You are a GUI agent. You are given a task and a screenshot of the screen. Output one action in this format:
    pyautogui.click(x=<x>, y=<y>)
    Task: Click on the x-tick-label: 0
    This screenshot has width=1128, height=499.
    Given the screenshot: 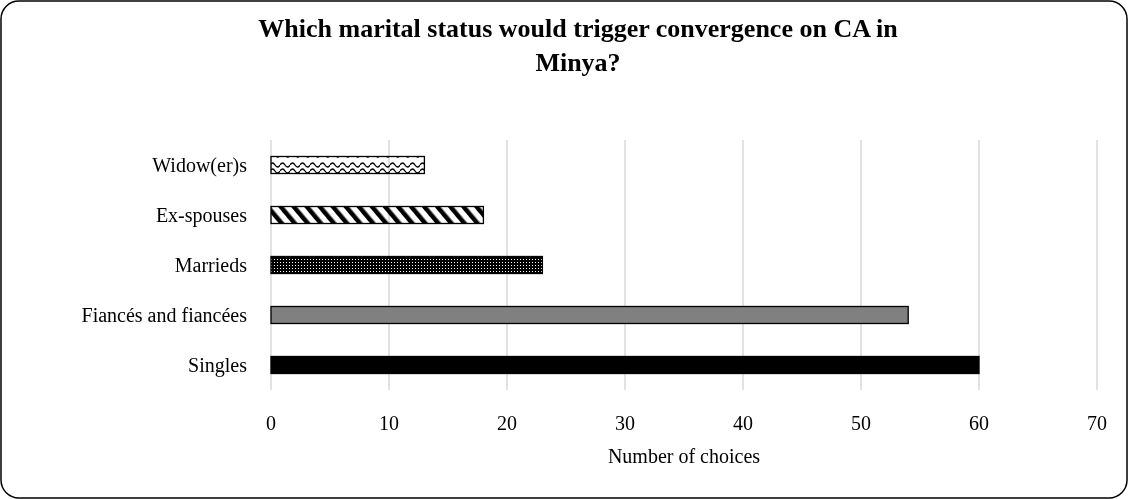 What is the action you would take?
    pyautogui.click(x=271, y=423)
    